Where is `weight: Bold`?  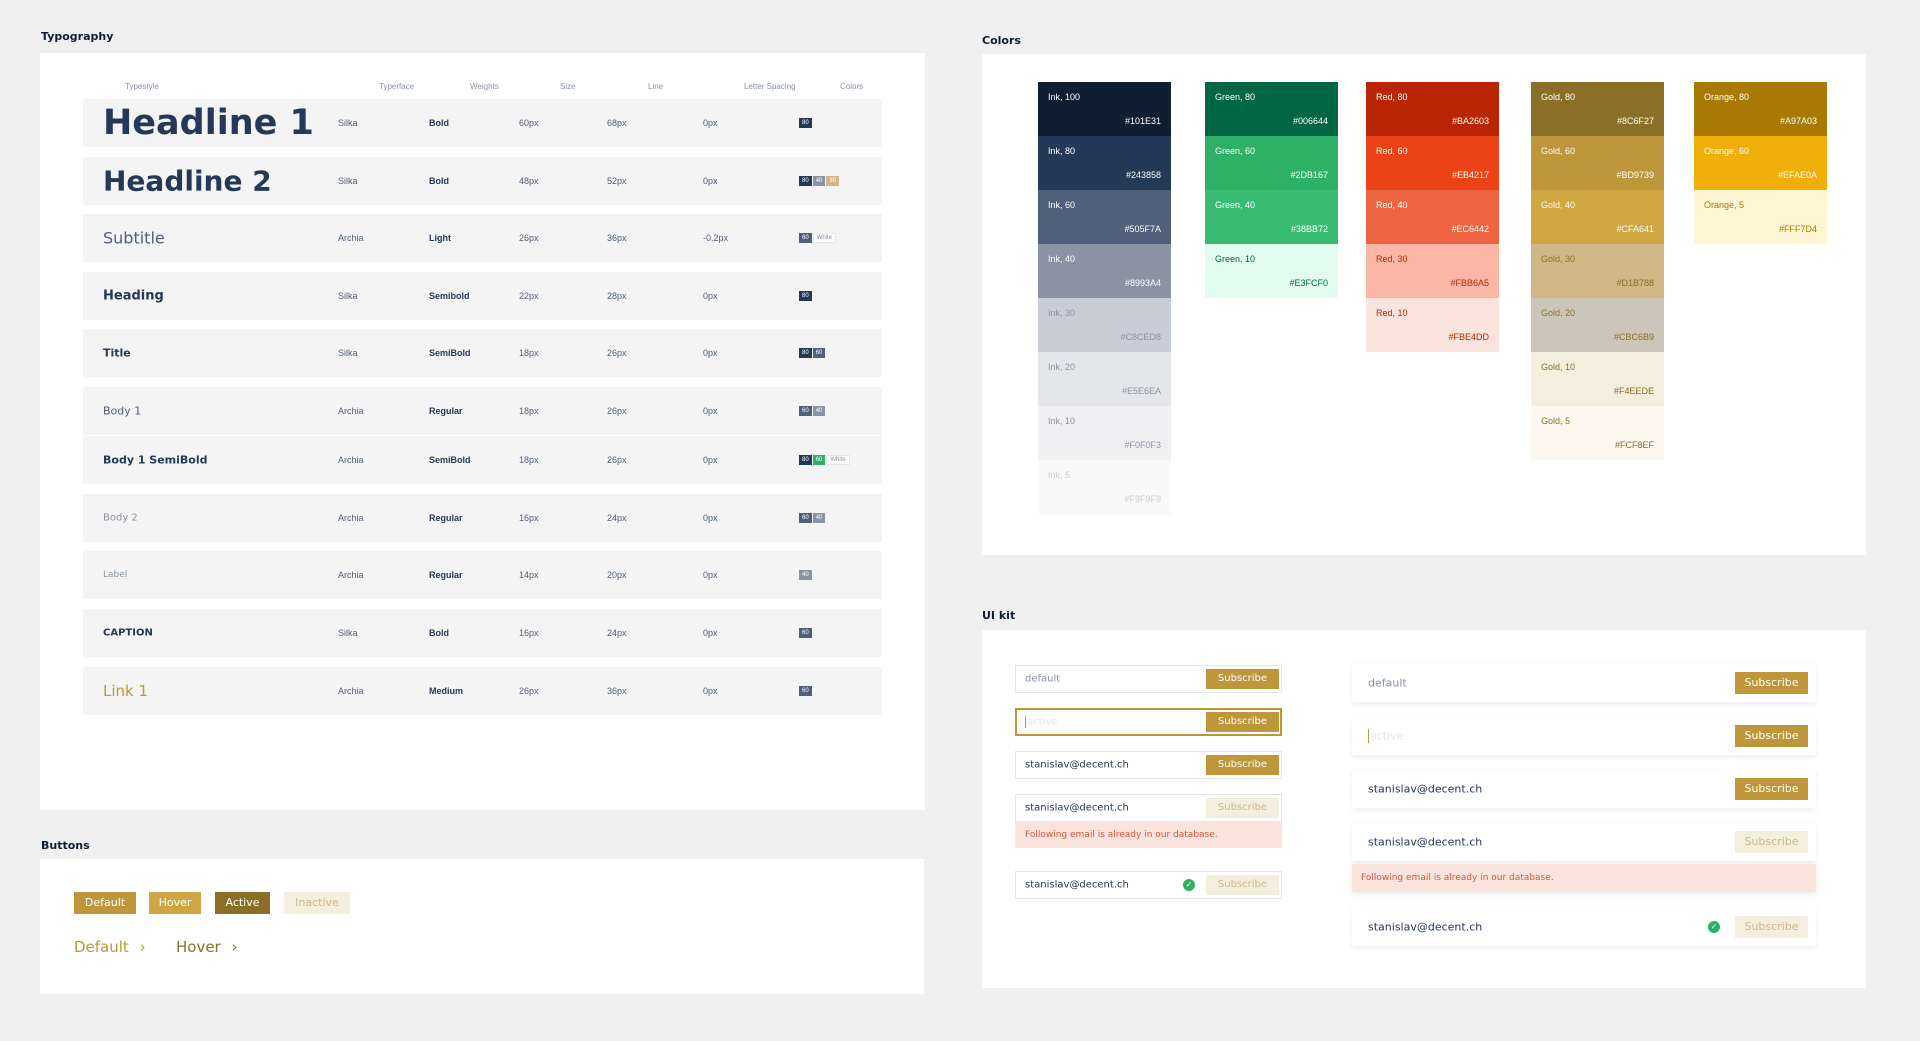 weight: Bold is located at coordinates (439, 633).